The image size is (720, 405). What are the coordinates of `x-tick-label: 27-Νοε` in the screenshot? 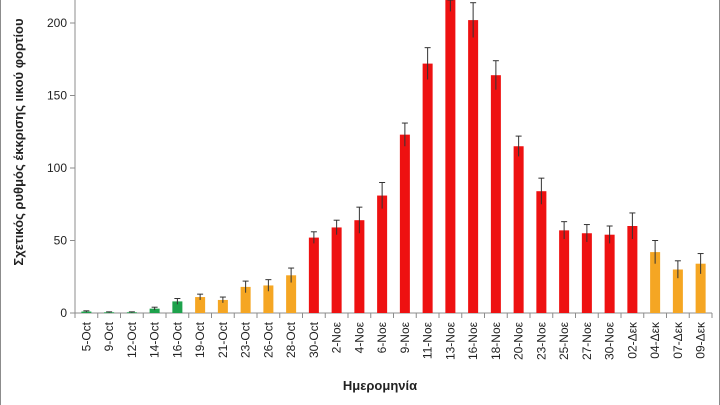 It's located at (587, 340).